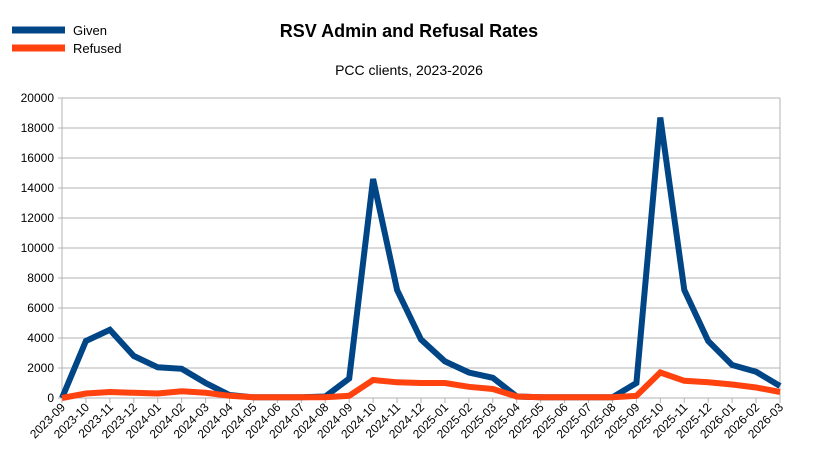  I want to click on y-tick-label: 6000, so click(40, 308).